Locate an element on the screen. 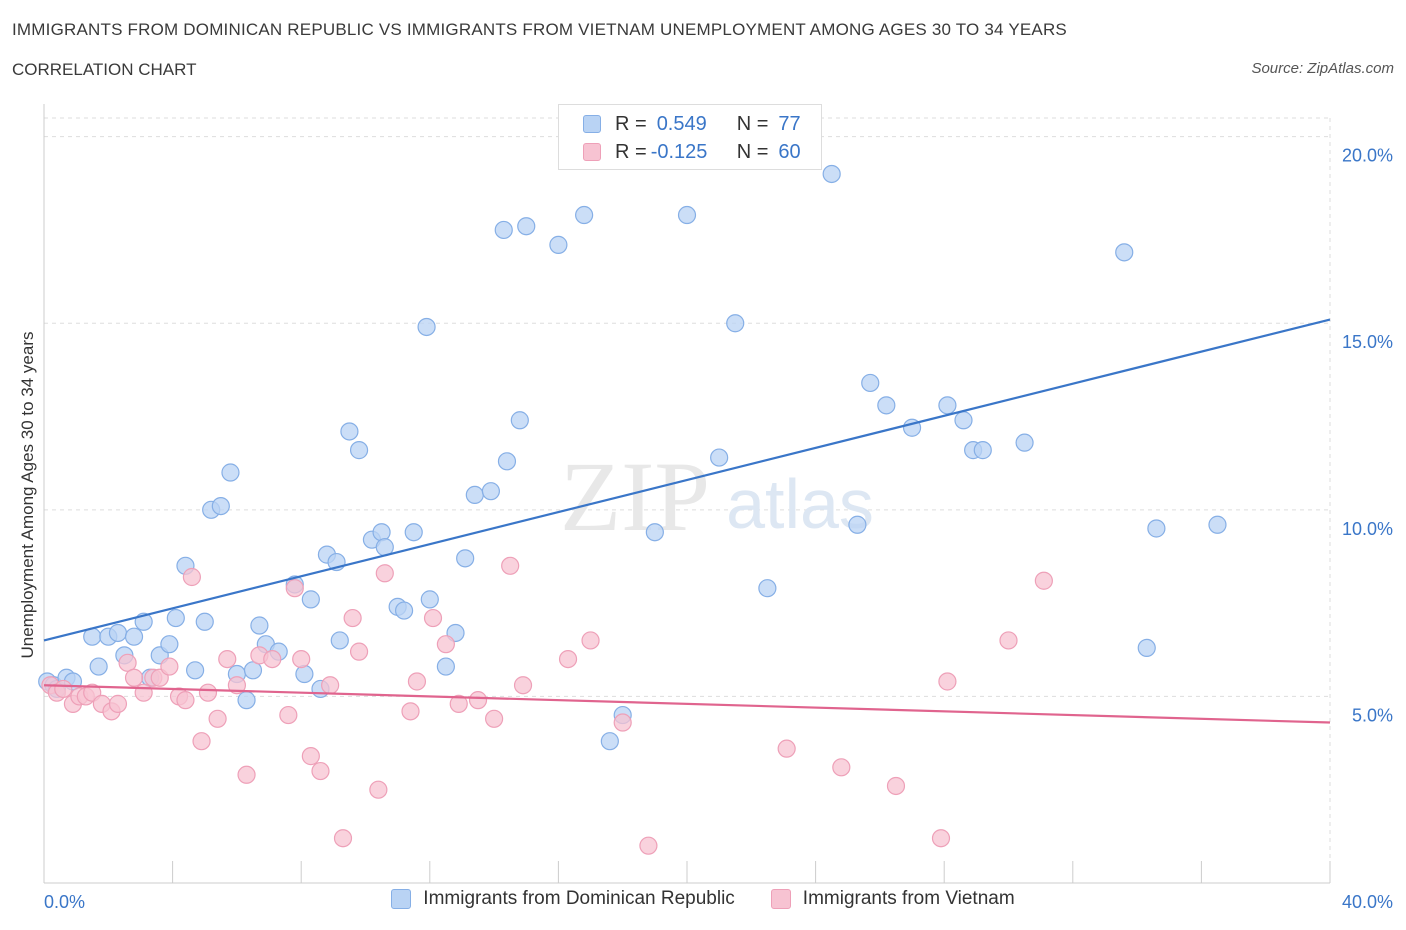 This screenshot has width=1406, height=930. y-tick-label: 10.0% is located at coordinates (1367, 529).